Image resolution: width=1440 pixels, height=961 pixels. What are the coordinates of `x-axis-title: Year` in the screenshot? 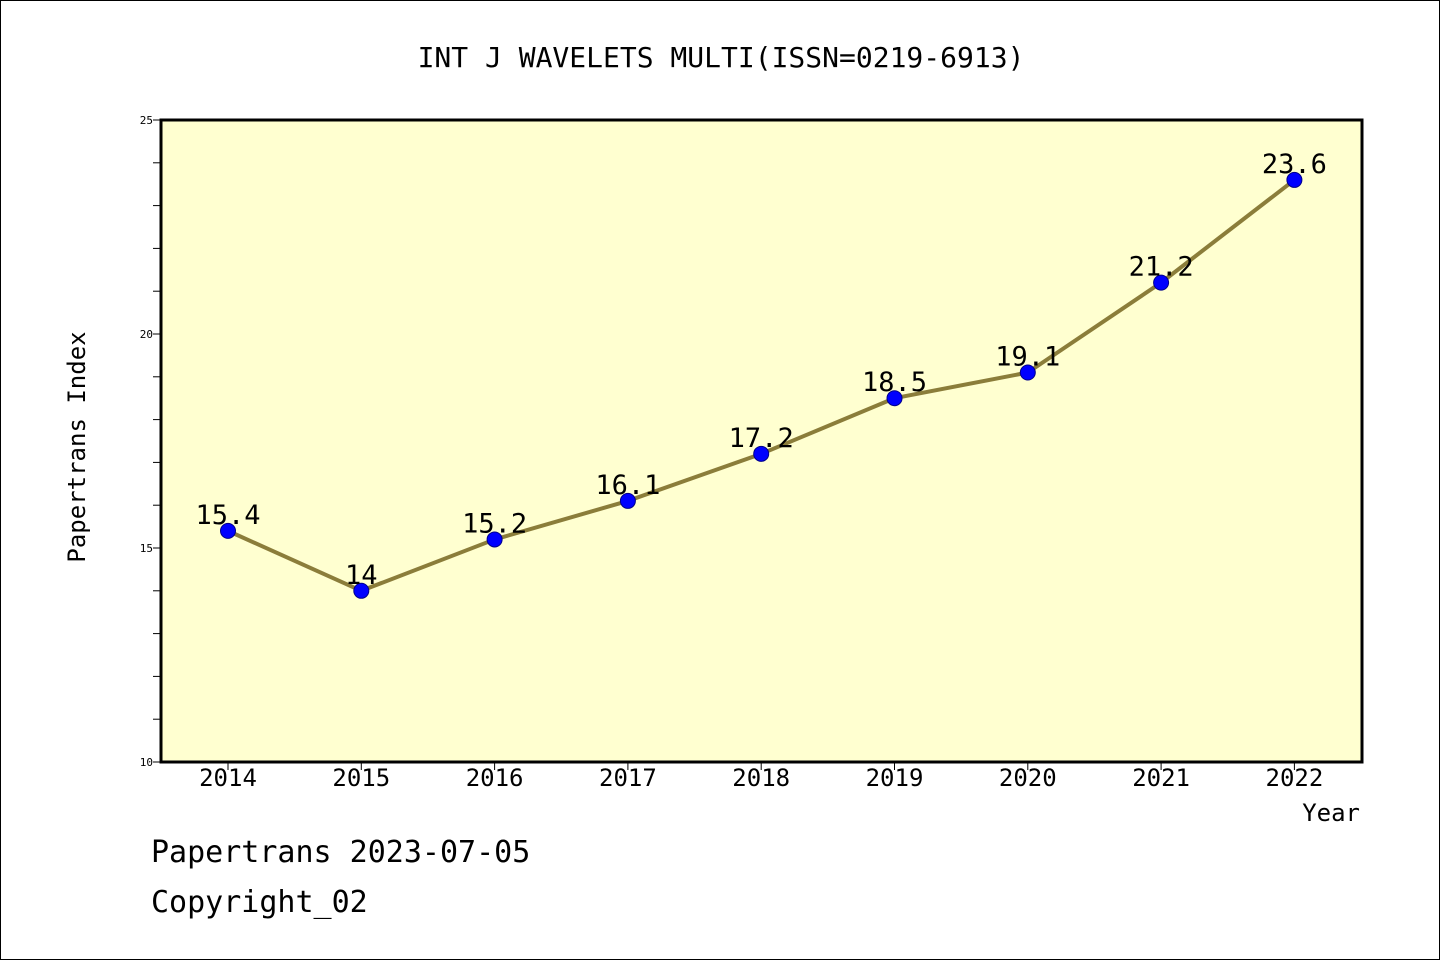 It's located at (1331, 813).